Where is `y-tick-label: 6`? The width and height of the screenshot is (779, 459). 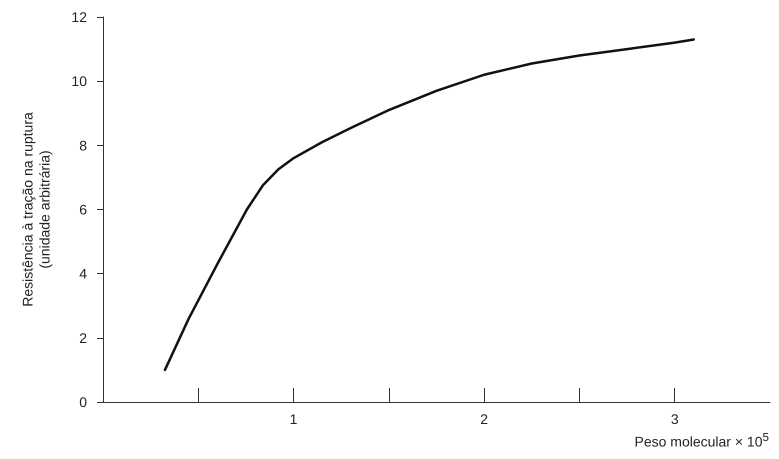 y-tick-label: 6 is located at coordinates (83, 210).